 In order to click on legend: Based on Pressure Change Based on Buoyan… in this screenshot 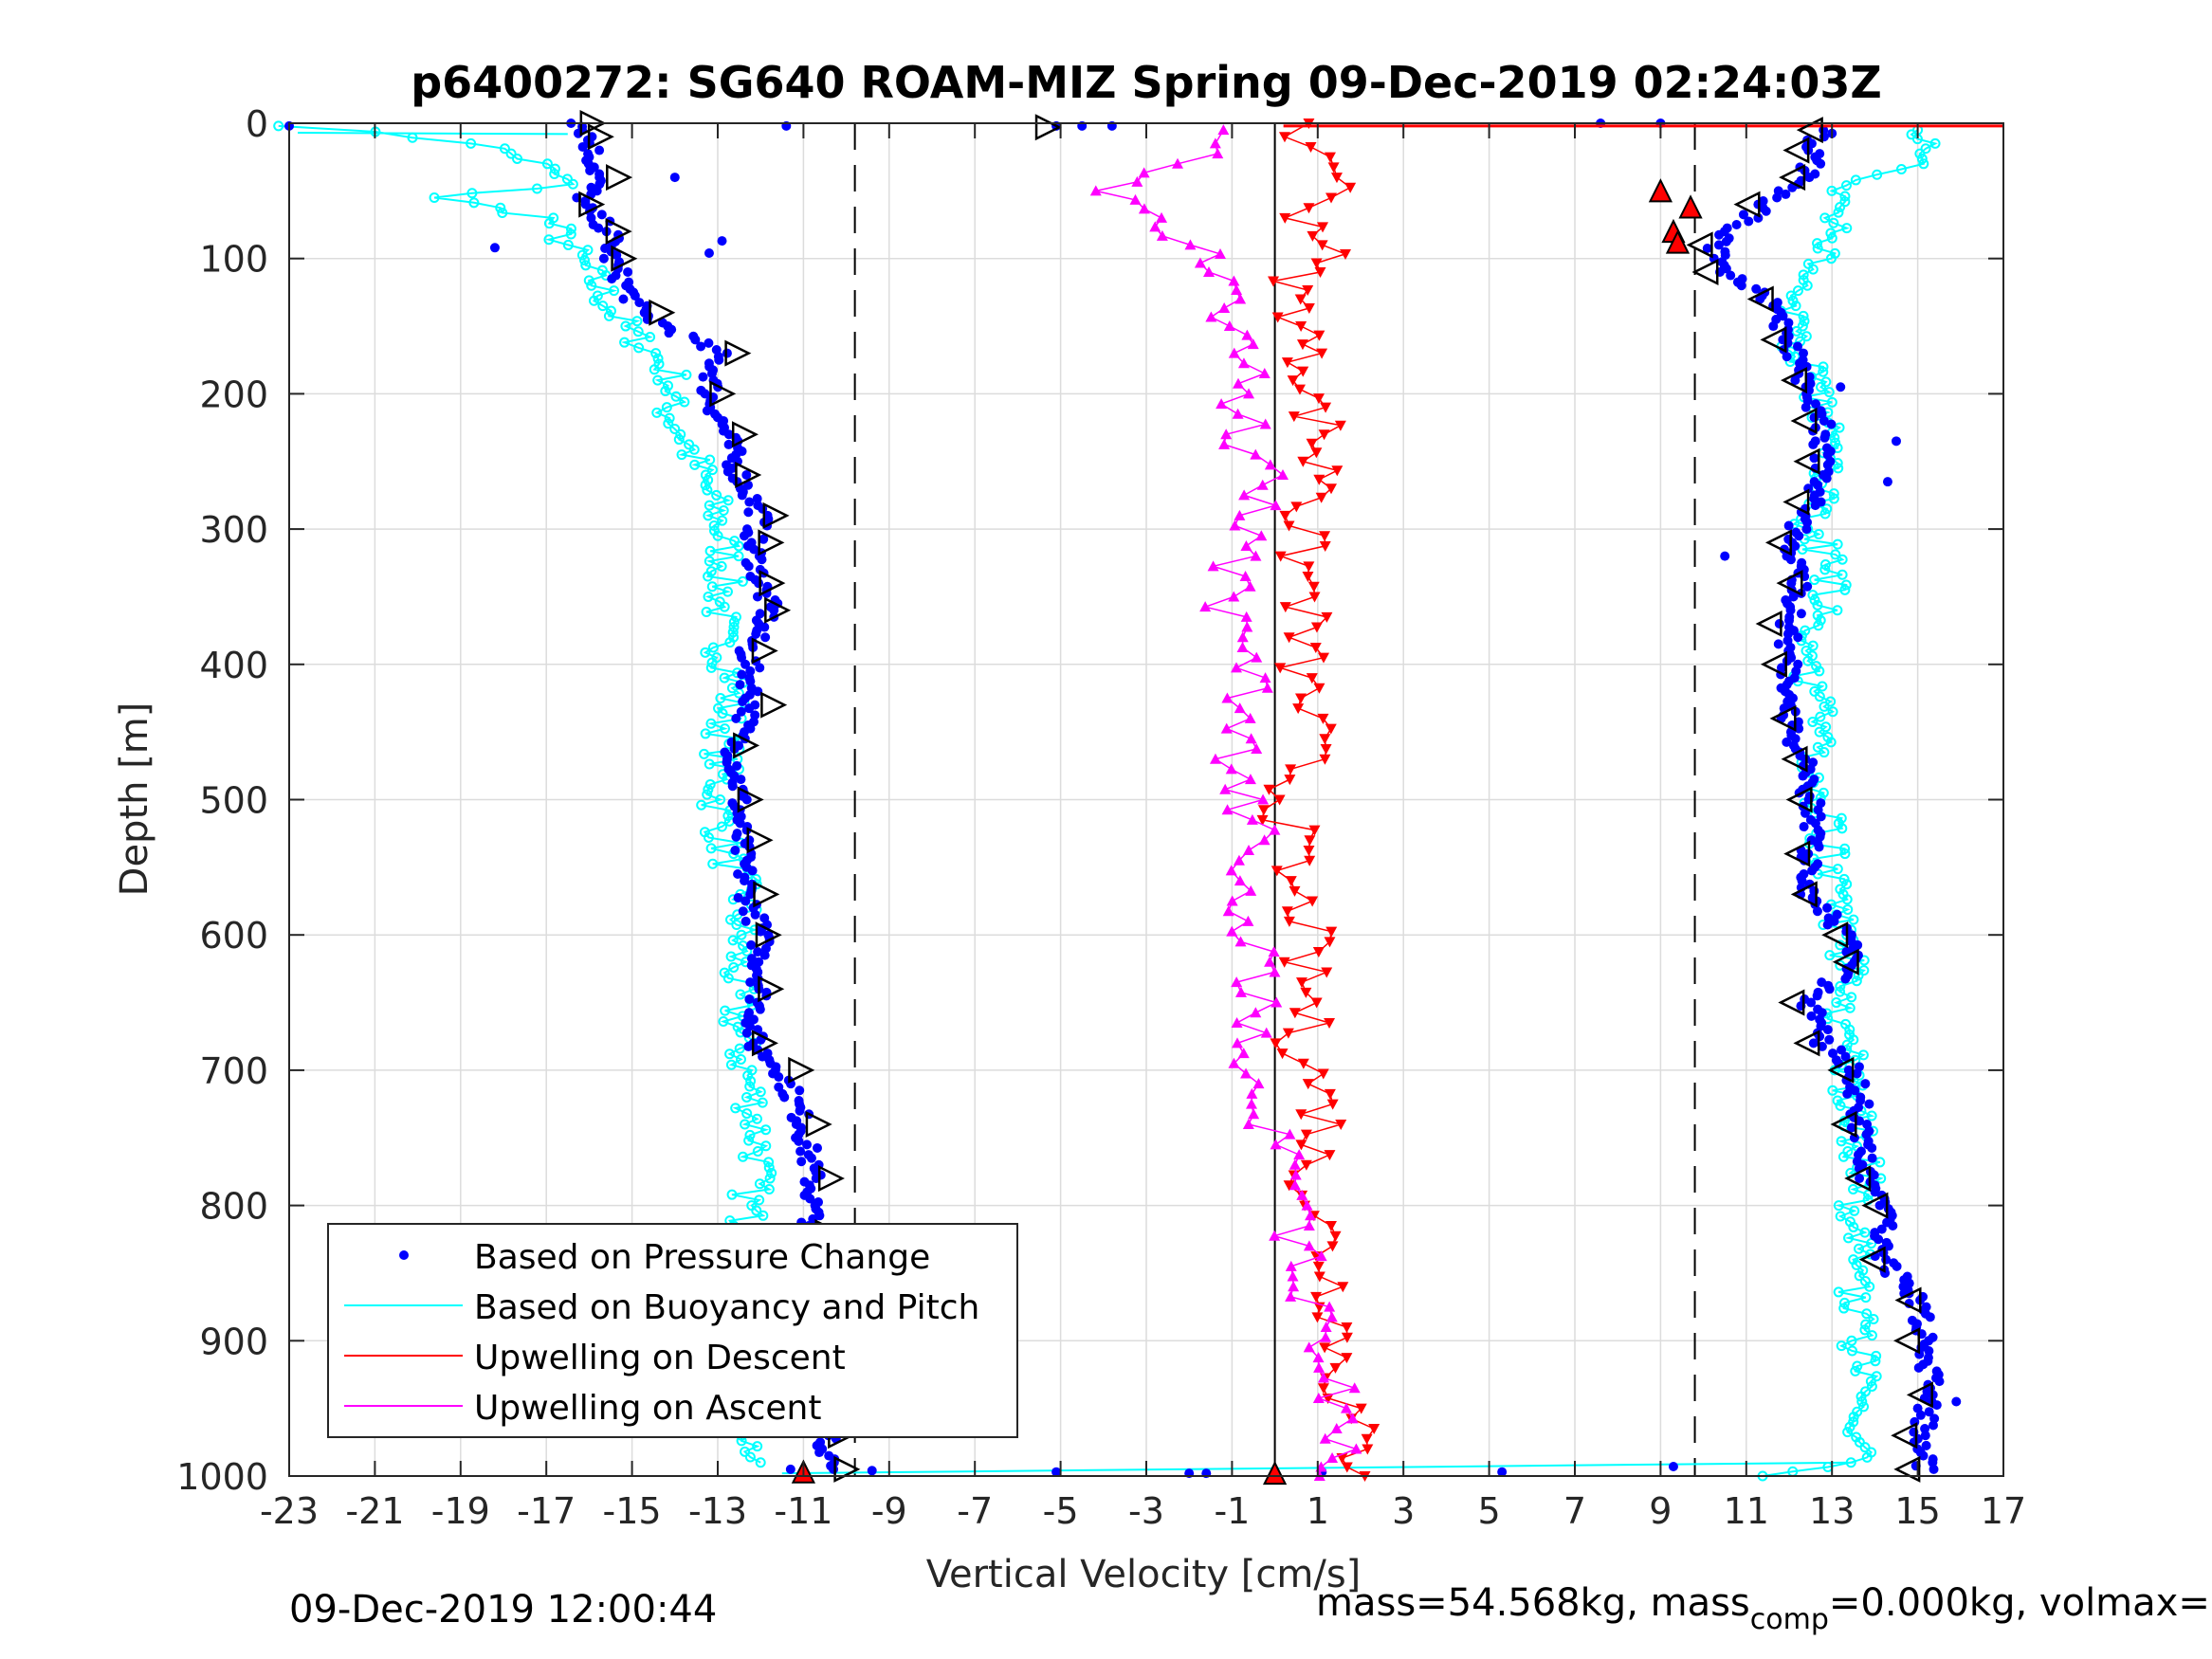, I will do `click(672, 1330)`.